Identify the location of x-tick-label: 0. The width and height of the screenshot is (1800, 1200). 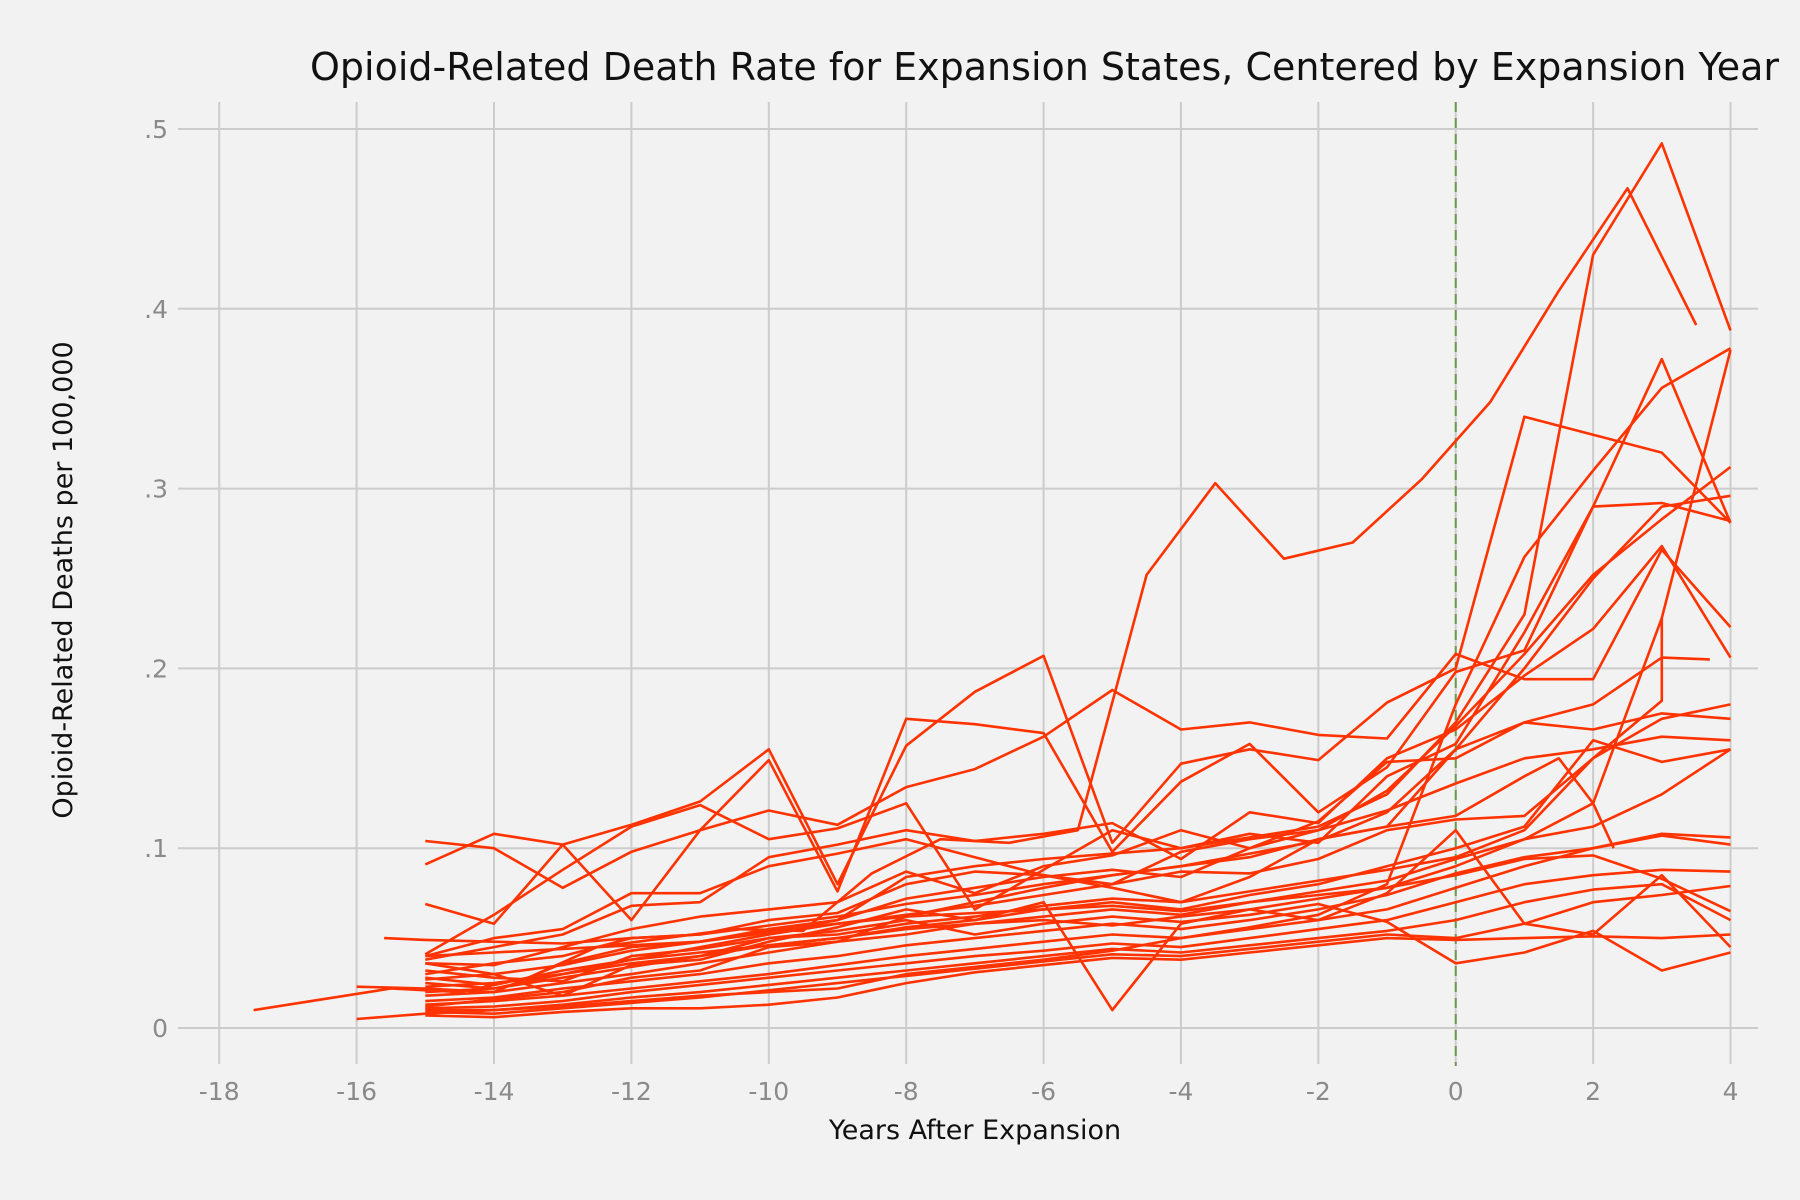
(1456, 1091).